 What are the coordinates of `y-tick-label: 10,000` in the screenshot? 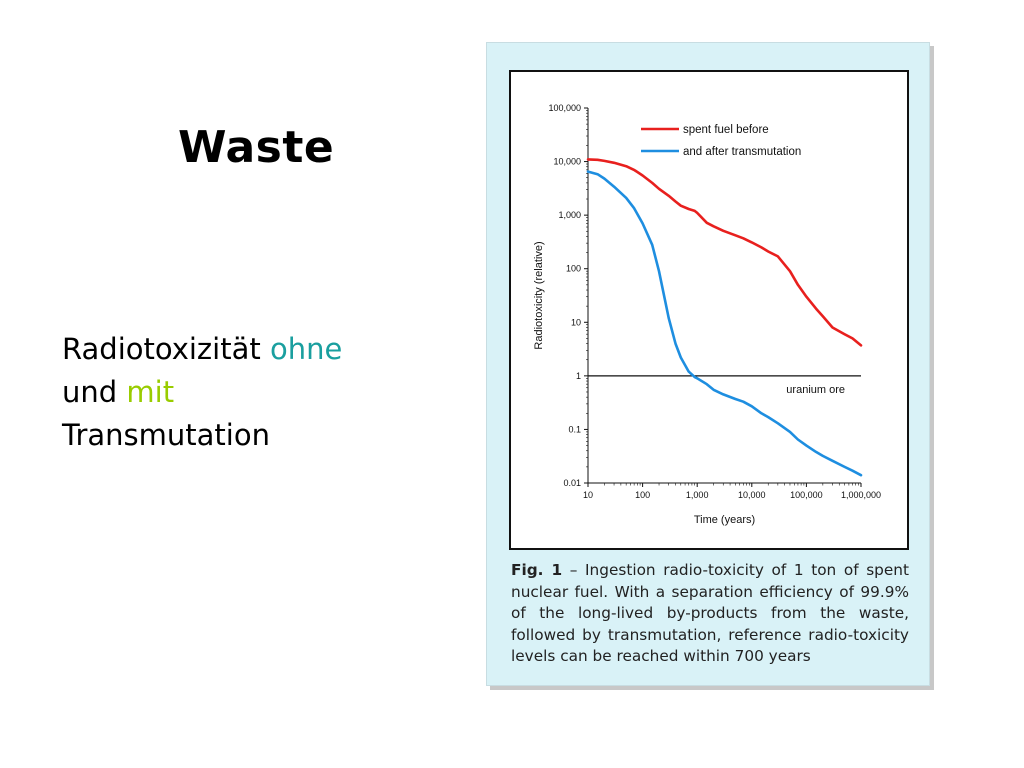 It's located at (567, 162).